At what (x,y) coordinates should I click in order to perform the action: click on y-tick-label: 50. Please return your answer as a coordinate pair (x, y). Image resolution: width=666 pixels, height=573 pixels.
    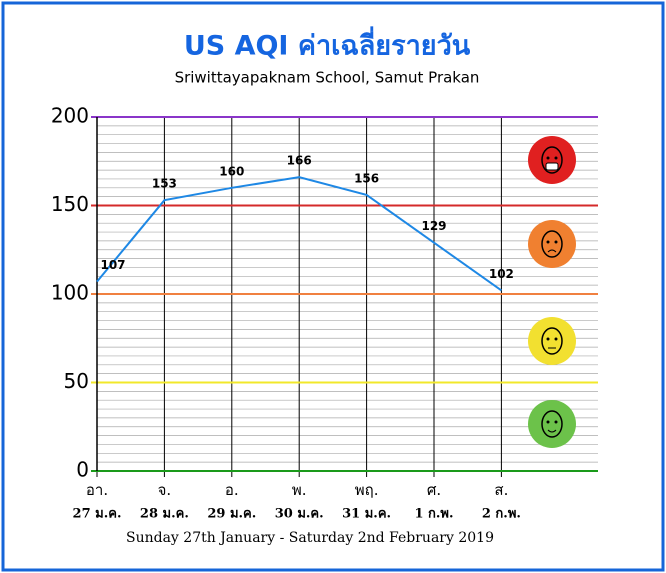
    Looking at the image, I should click on (76, 381).